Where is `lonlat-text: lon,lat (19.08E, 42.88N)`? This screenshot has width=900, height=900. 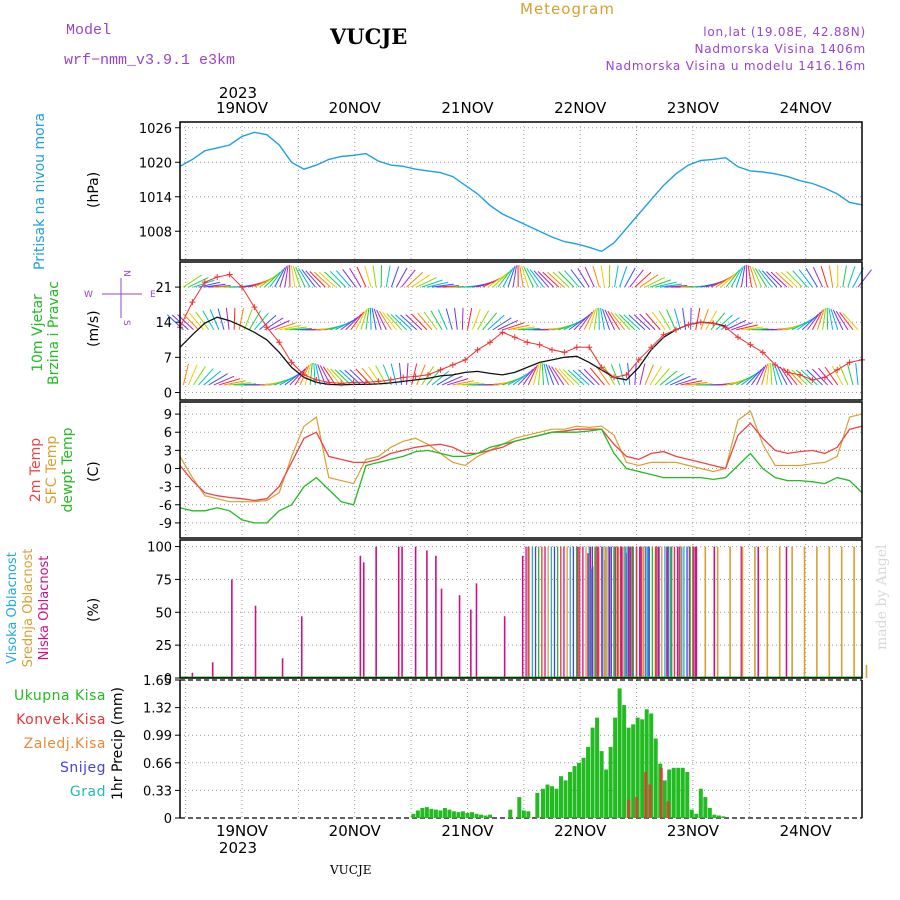 lonlat-text: lon,lat (19.08E, 42.88N) is located at coordinates (784, 32).